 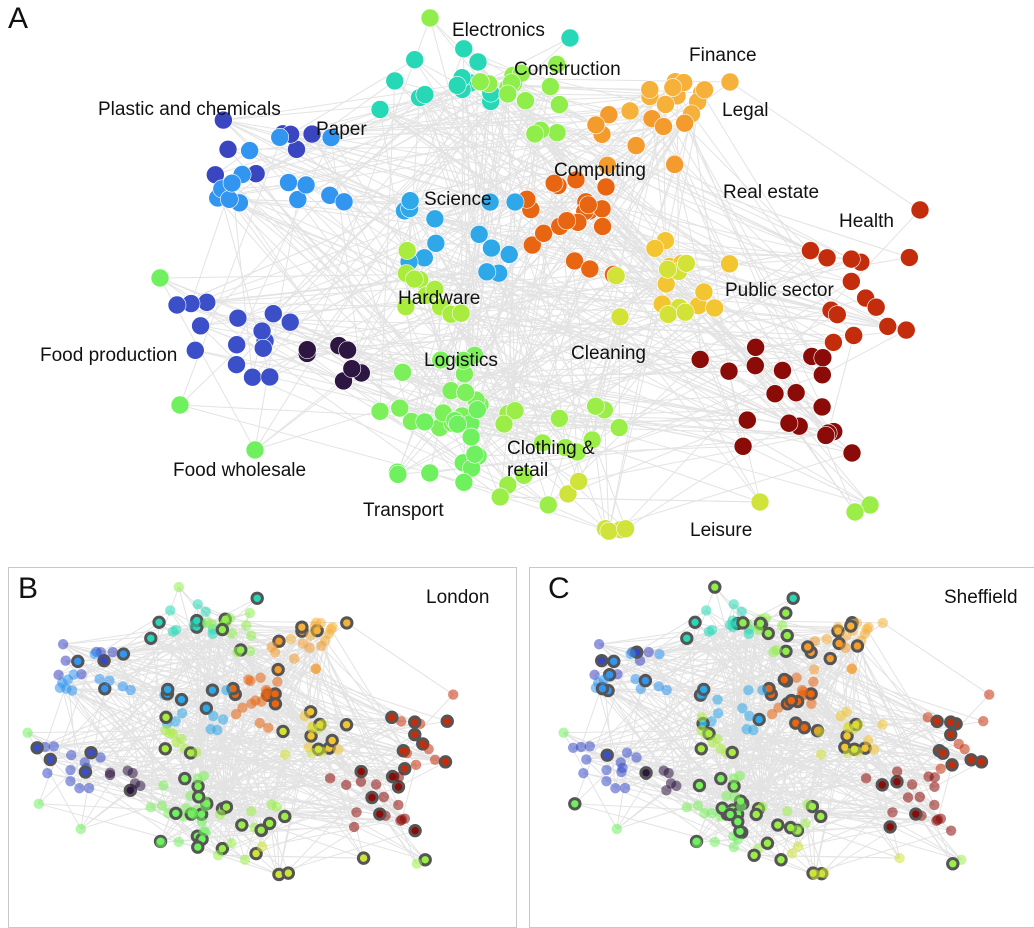 I want to click on label-health: Health, so click(x=866, y=221).